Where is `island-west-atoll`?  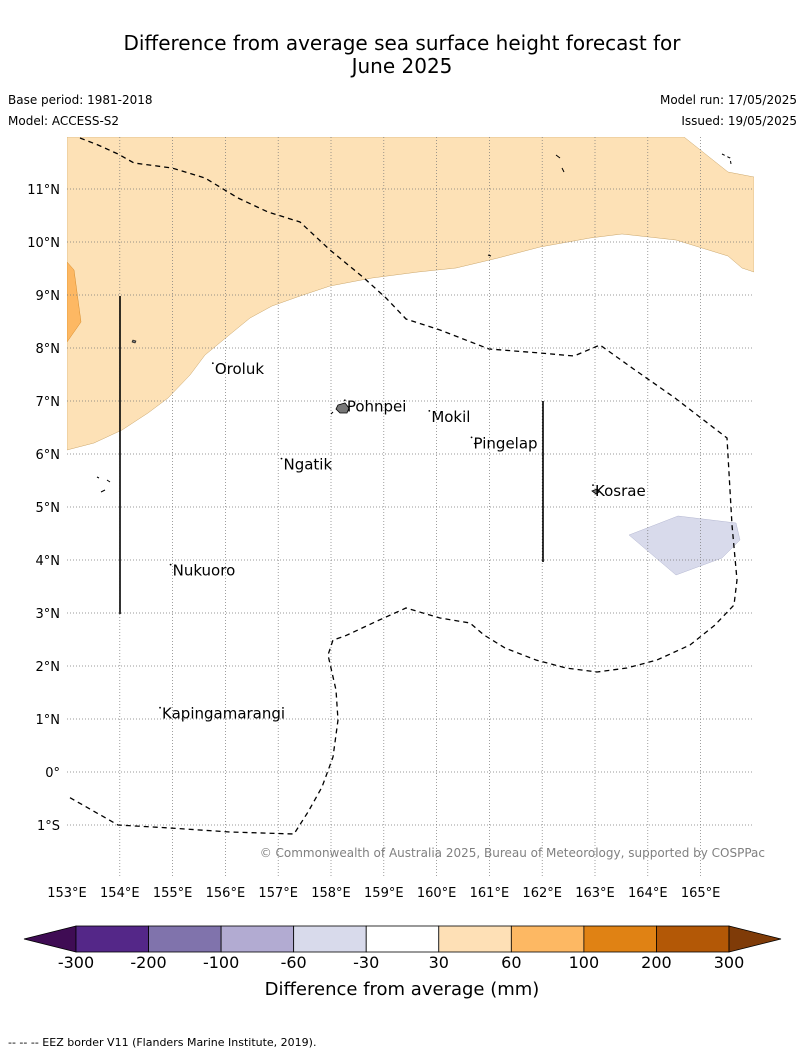
island-west-atoll is located at coordinates (134, 341).